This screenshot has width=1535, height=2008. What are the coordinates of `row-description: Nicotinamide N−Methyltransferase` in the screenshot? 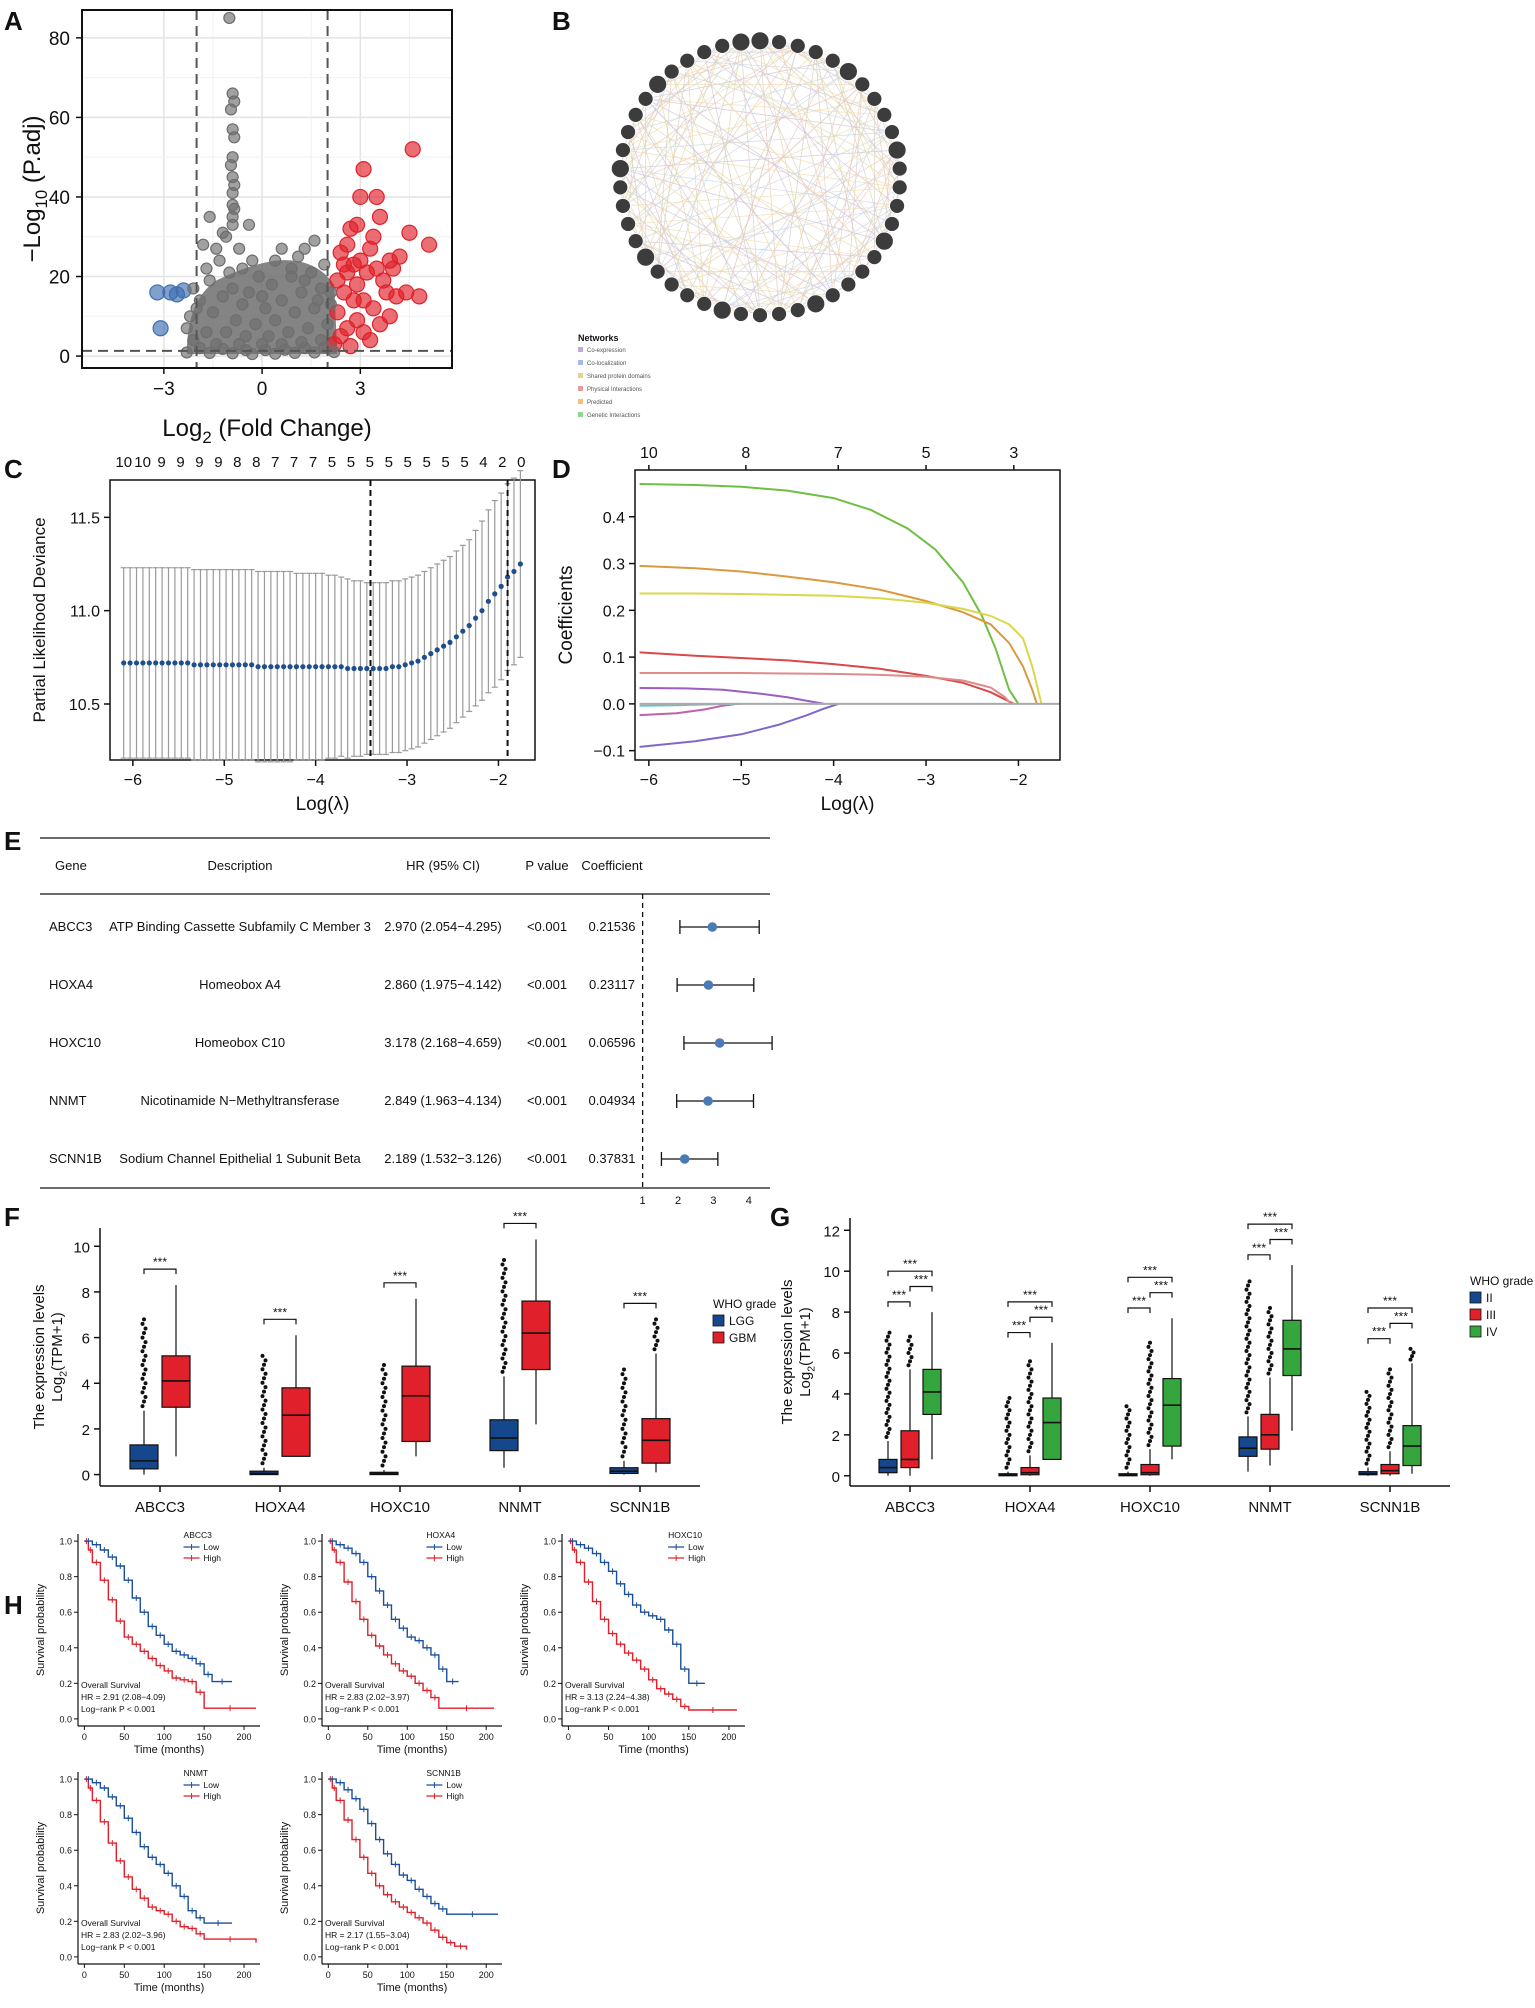 It's located at (239, 1100).